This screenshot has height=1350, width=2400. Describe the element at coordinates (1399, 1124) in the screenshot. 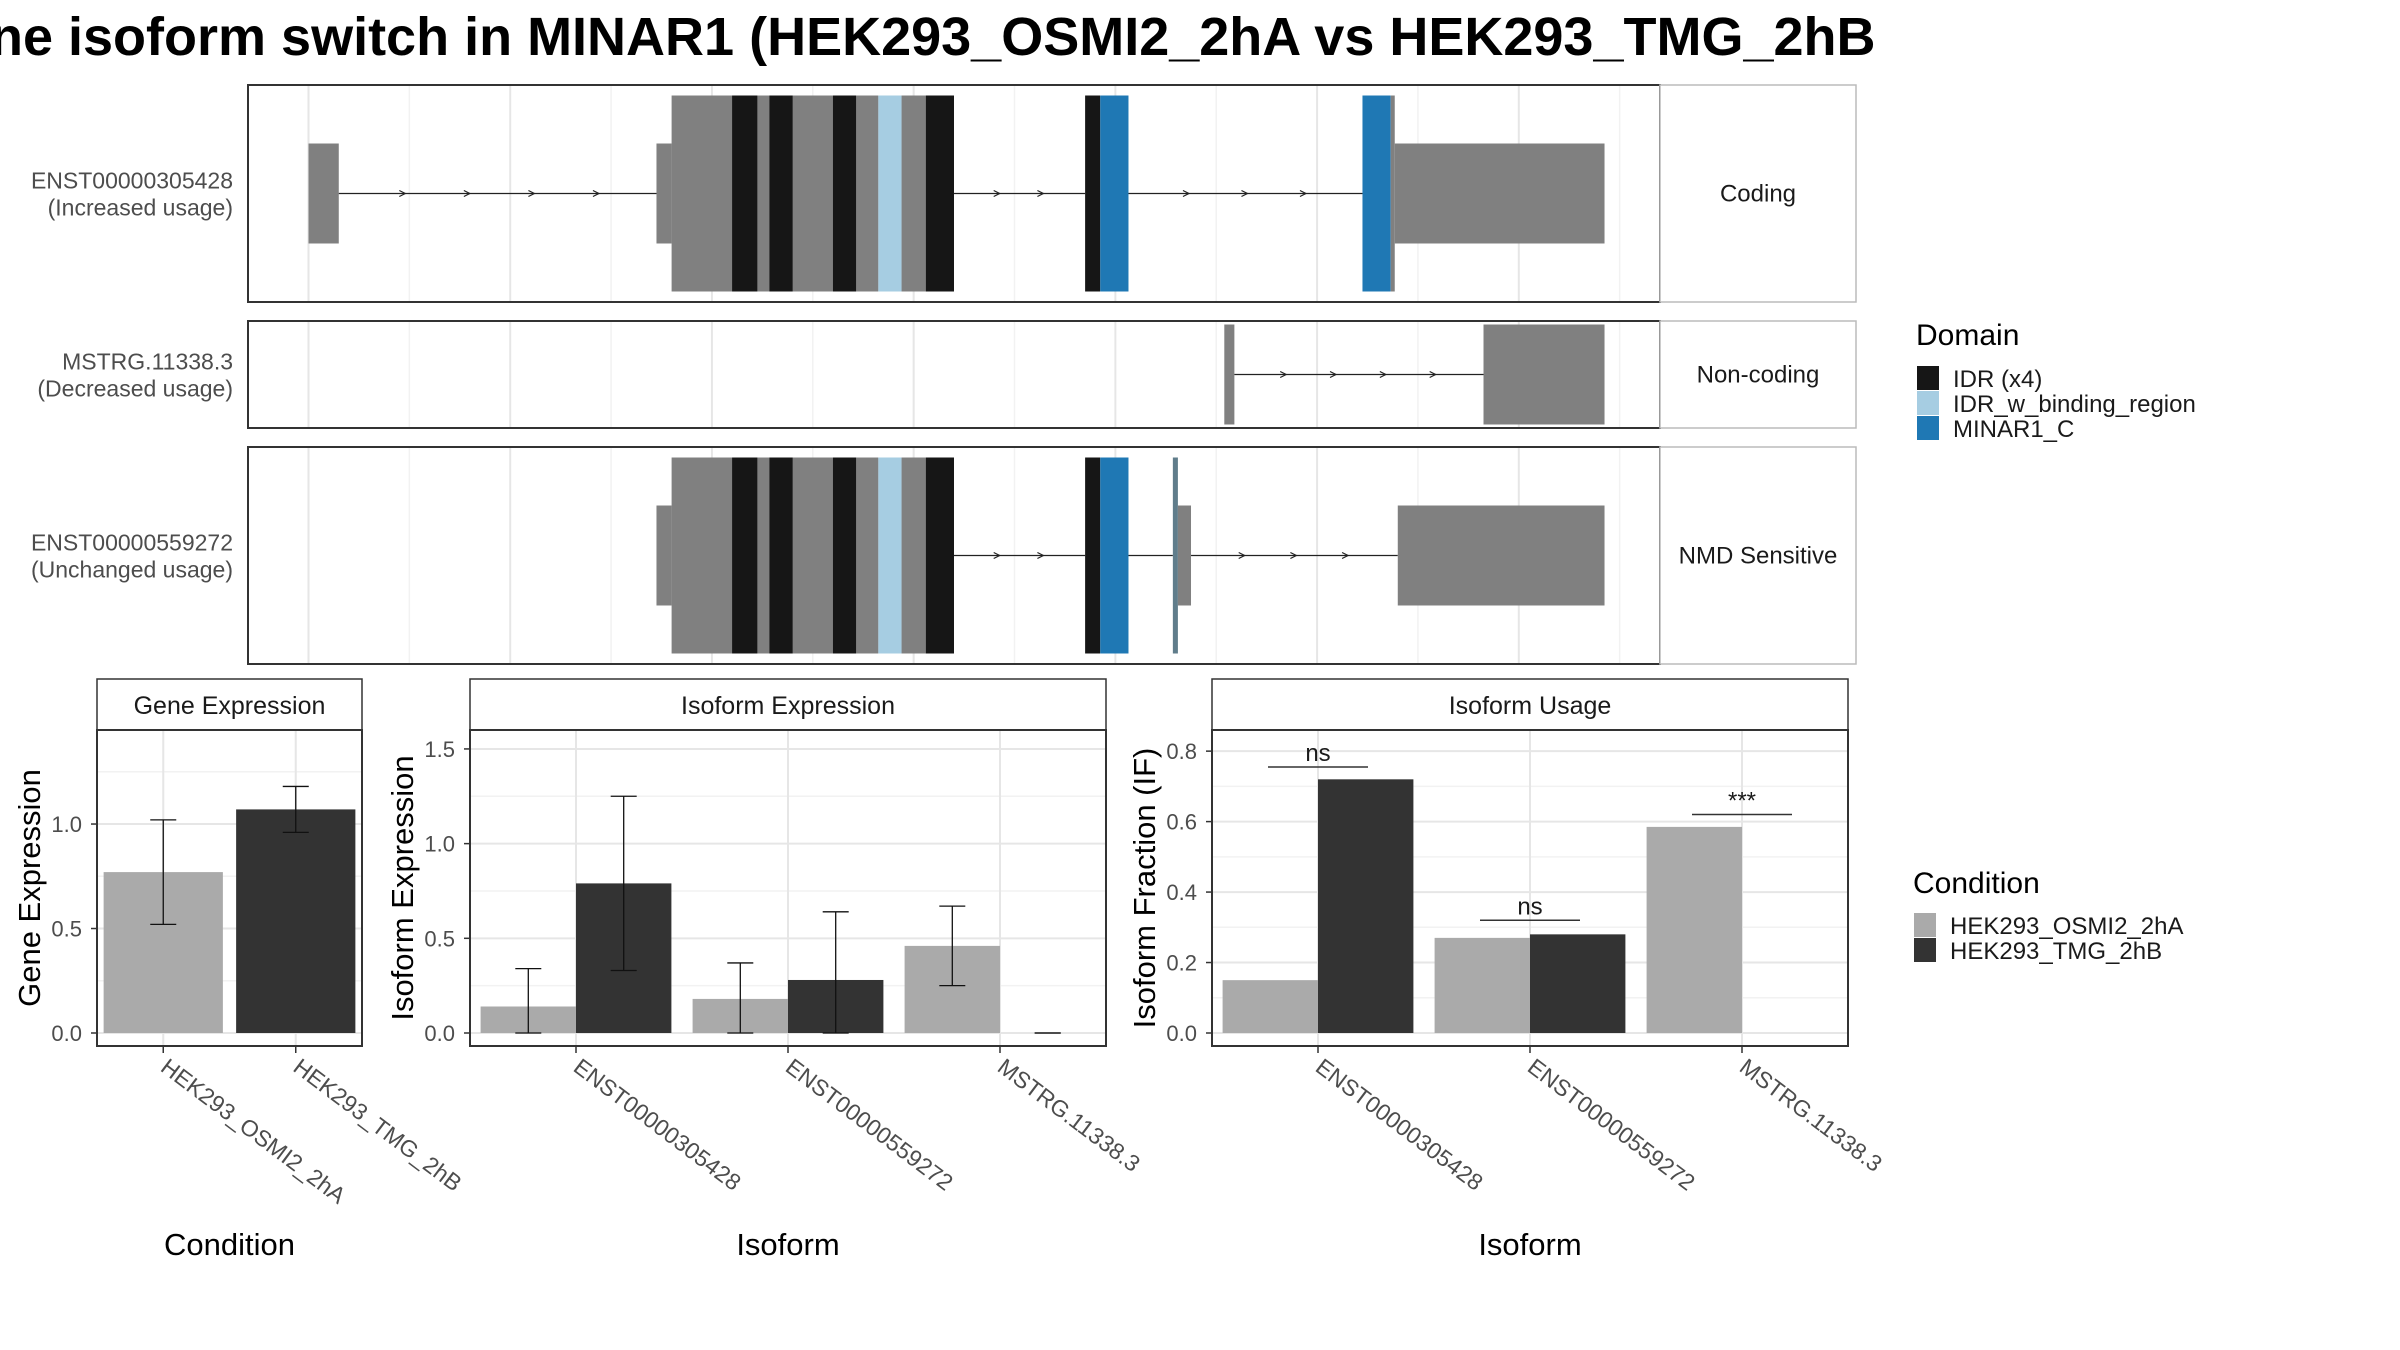

I see `x-tick-label: ENST00000305428` at that location.